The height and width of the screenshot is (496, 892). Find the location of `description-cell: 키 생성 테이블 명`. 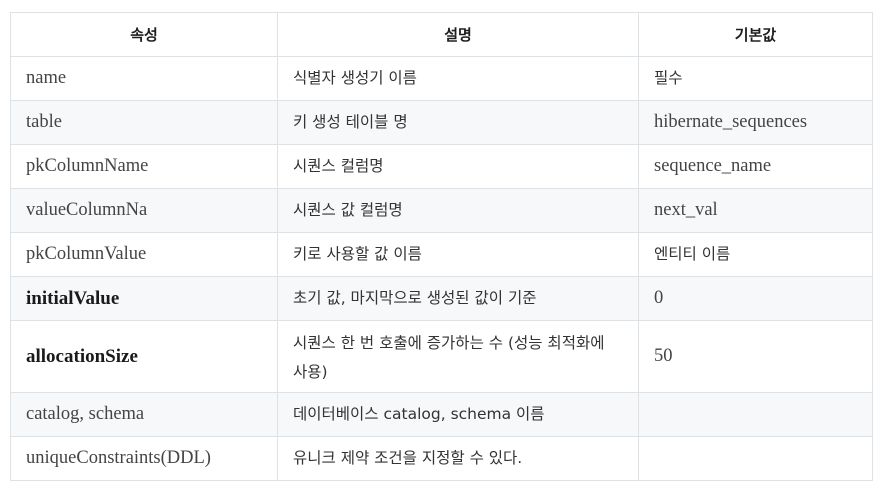

description-cell: 키 생성 테이블 명 is located at coordinates (458, 122).